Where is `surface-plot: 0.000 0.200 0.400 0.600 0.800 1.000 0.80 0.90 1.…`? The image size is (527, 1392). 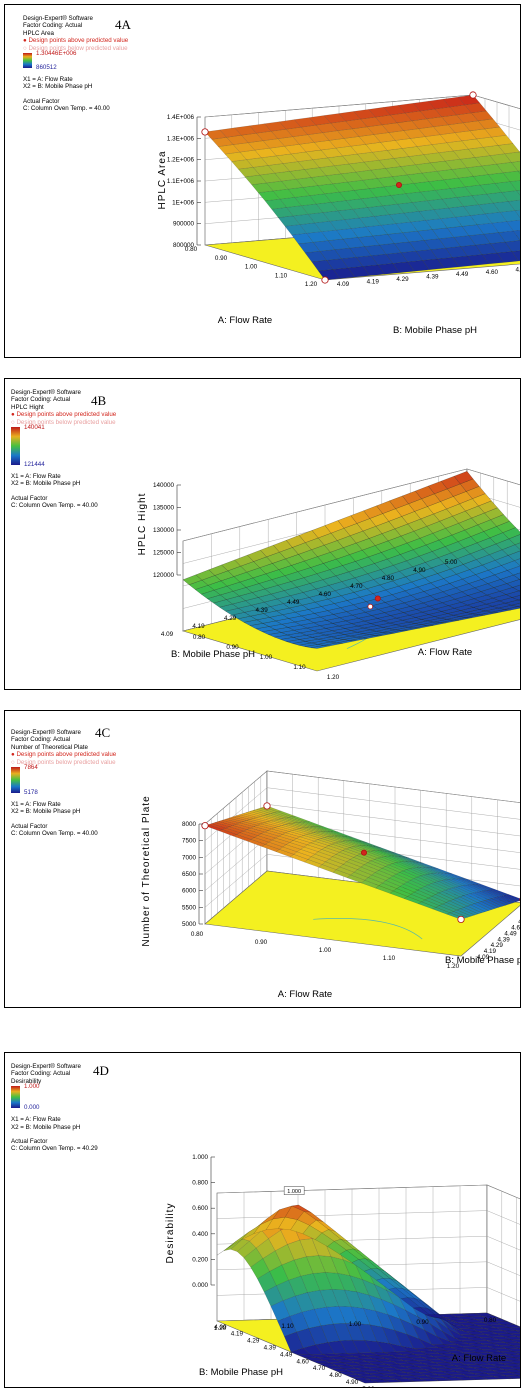
surface-plot: 0.000 0.200 0.400 0.600 0.800 1.000 0.80 0.90 1.… is located at coordinates (342, 1270).